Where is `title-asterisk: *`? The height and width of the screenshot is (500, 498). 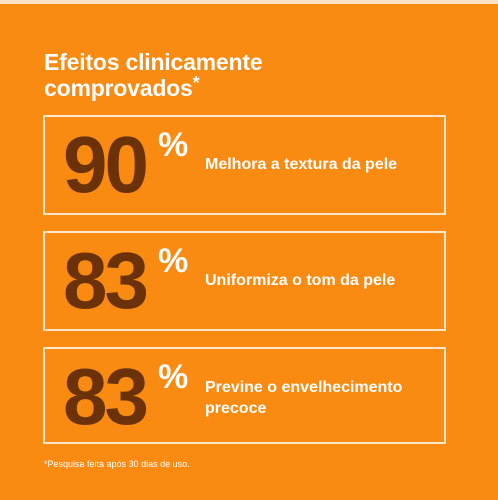 title-asterisk: * is located at coordinates (196, 83).